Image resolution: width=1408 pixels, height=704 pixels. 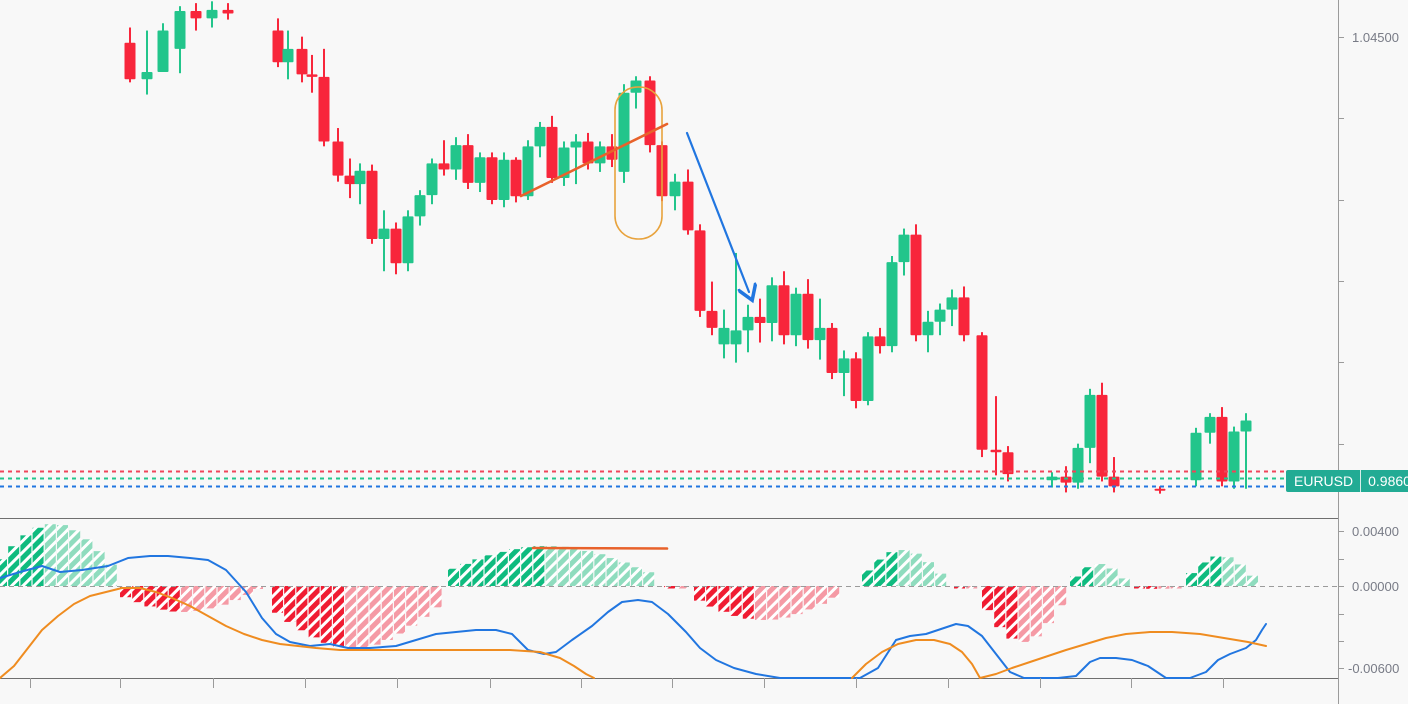 I want to click on ascending-trendline, so click(x=594, y=160).